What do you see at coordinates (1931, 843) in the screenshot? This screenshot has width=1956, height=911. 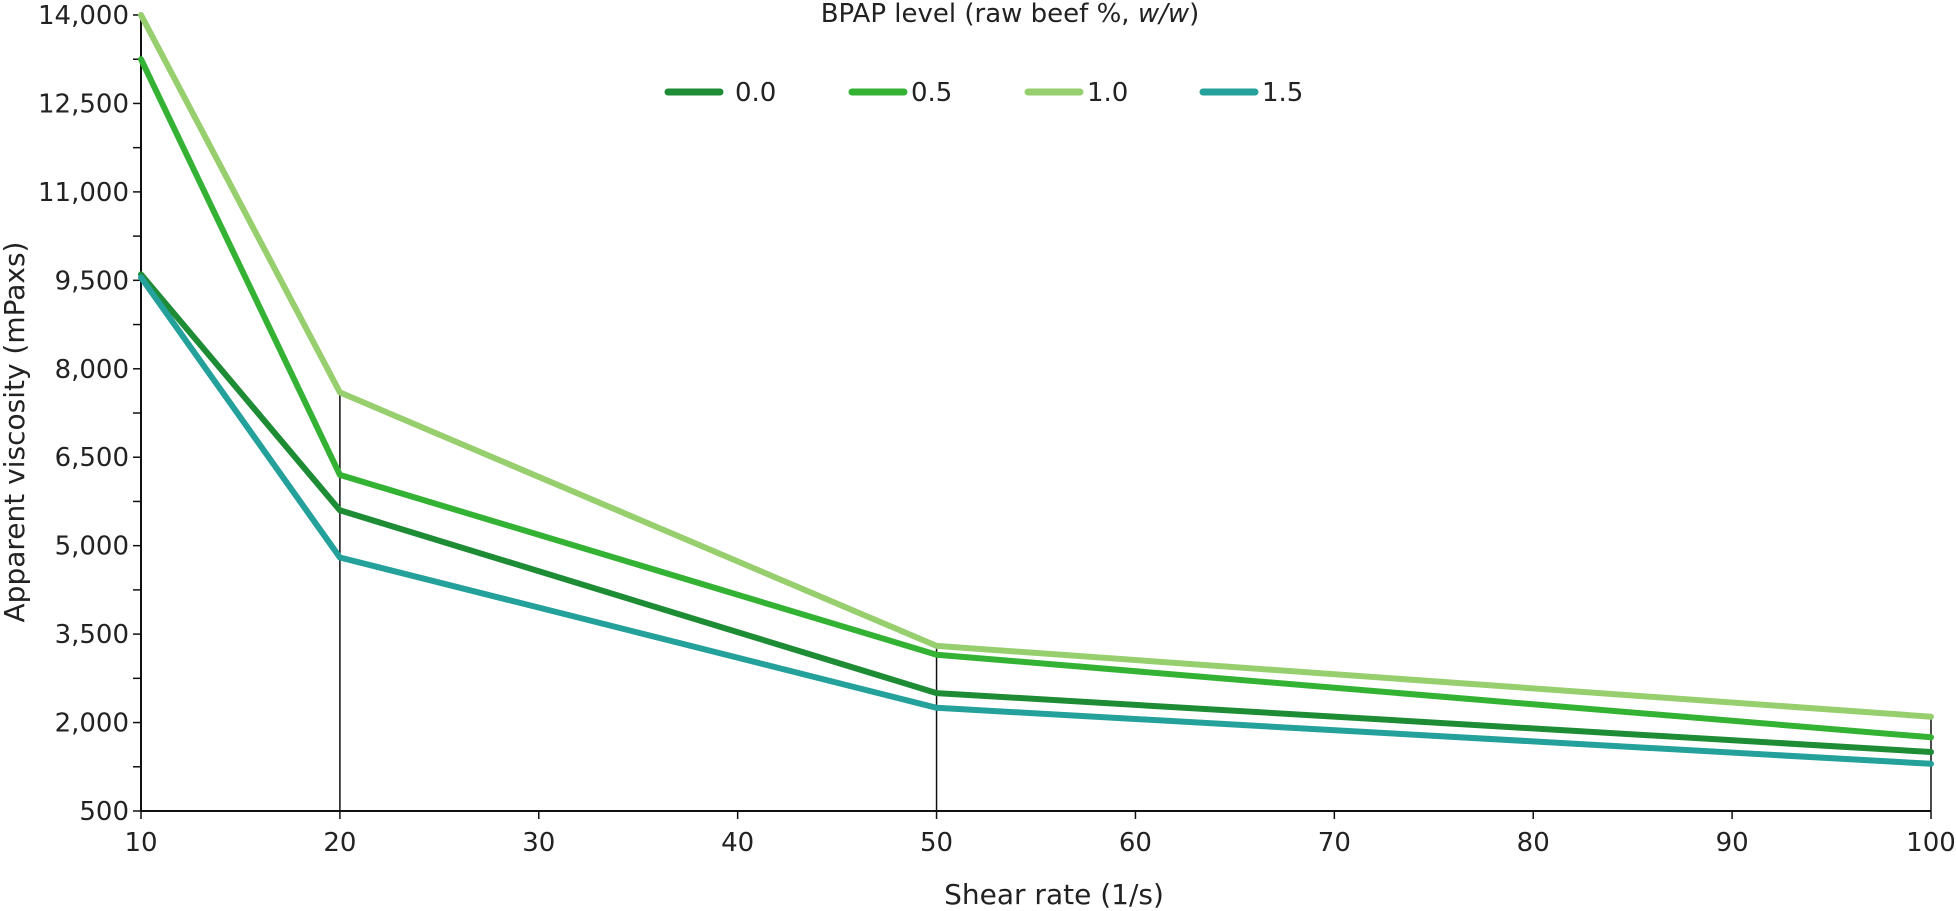 I see `x-tick-label: 100` at bounding box center [1931, 843].